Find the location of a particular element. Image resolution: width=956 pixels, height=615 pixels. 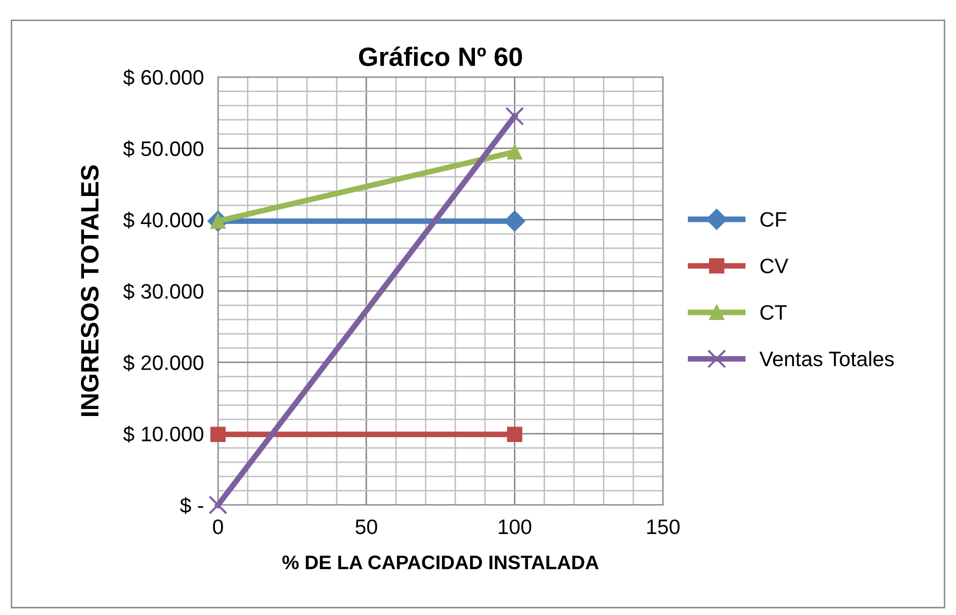

y-tick-label: $ 50.000 is located at coordinates (163, 149).